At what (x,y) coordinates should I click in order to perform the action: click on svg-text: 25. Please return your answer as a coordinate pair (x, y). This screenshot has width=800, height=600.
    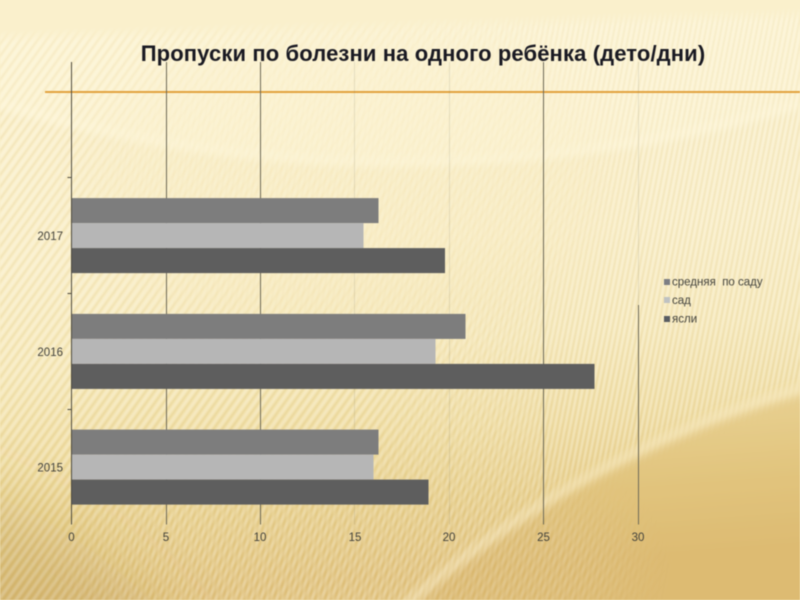
    Looking at the image, I should click on (543, 538).